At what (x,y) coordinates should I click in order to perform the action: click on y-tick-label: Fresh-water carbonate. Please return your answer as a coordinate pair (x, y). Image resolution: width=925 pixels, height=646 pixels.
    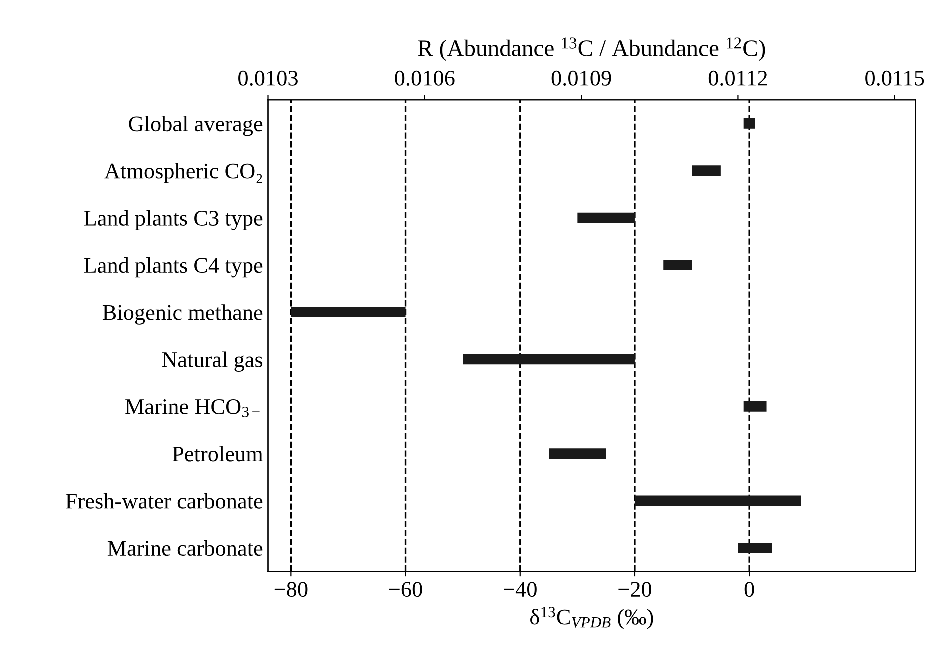
    Looking at the image, I should click on (164, 501).